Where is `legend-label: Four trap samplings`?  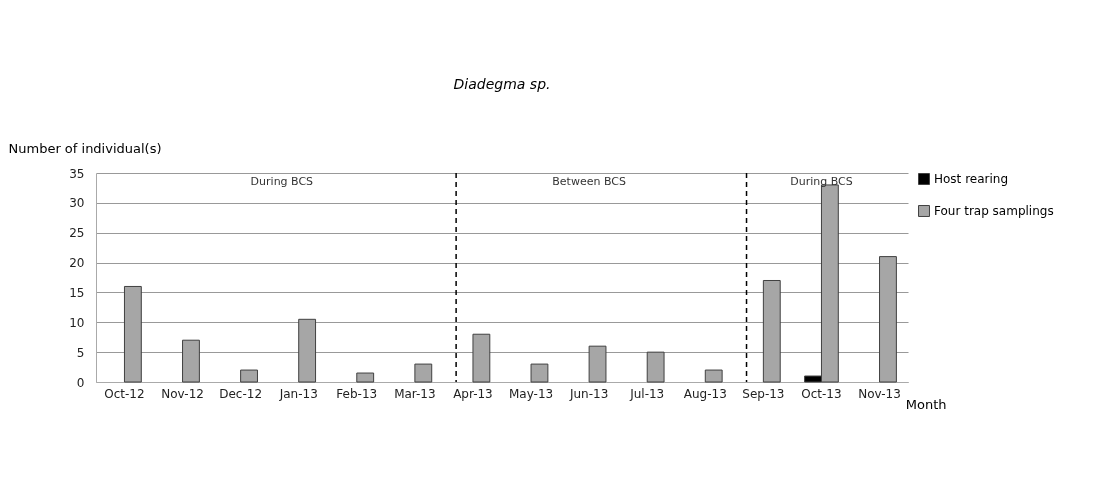
legend-label: Four trap samplings is located at coordinates (994, 211).